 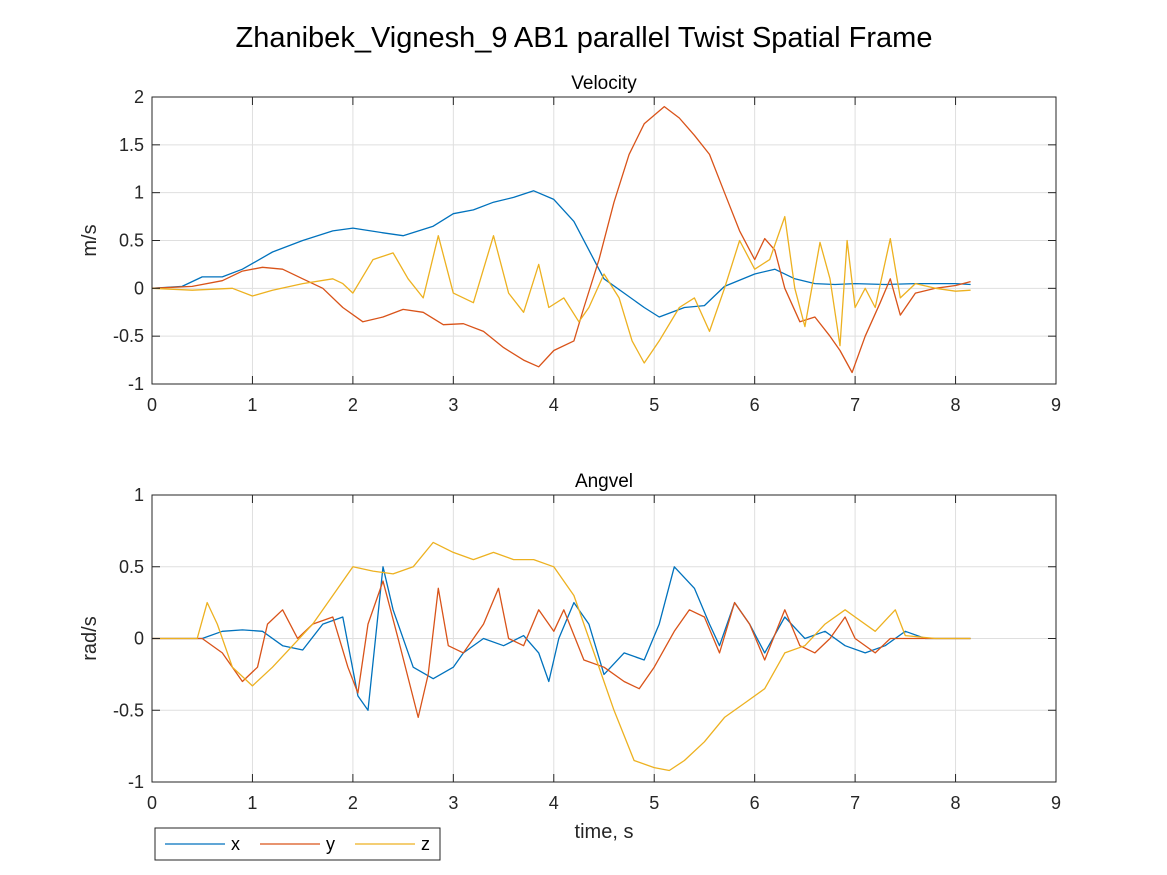 What do you see at coordinates (90, 638) in the screenshot?
I see `y-axis-label: rad/s` at bounding box center [90, 638].